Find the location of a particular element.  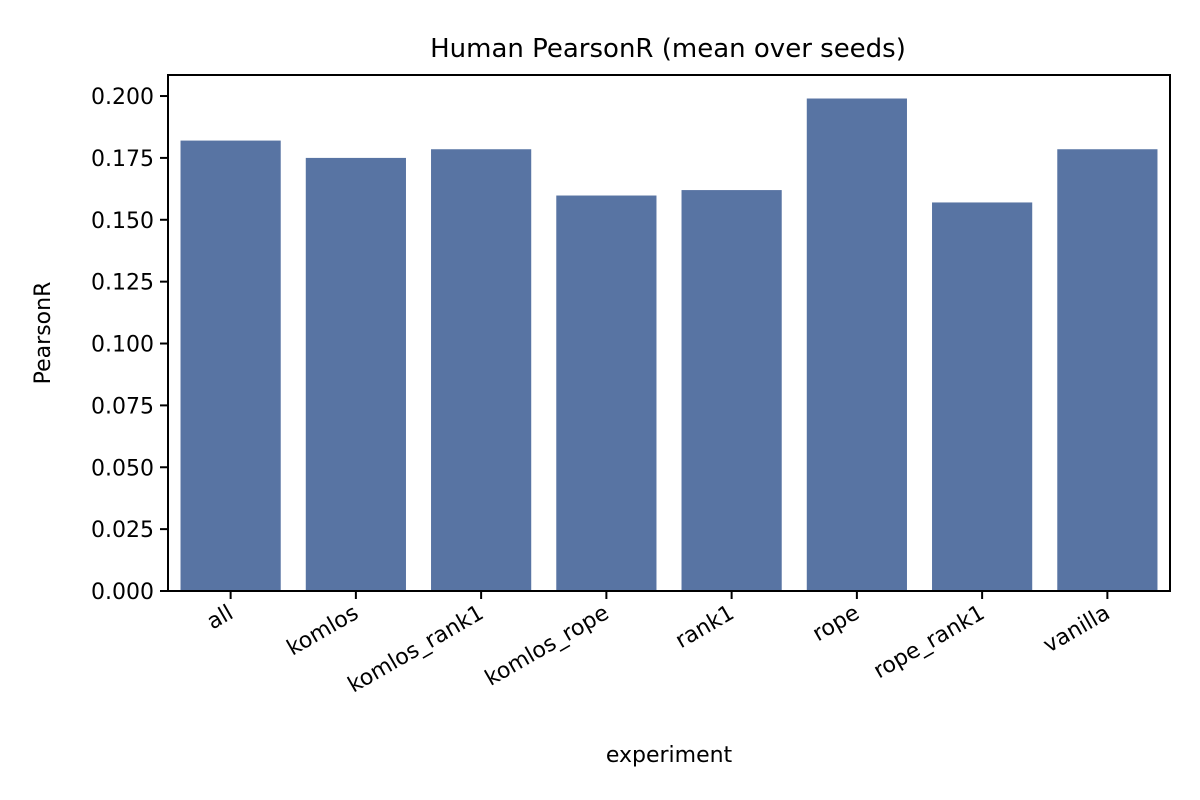

bar-komlos is located at coordinates (355, 374).